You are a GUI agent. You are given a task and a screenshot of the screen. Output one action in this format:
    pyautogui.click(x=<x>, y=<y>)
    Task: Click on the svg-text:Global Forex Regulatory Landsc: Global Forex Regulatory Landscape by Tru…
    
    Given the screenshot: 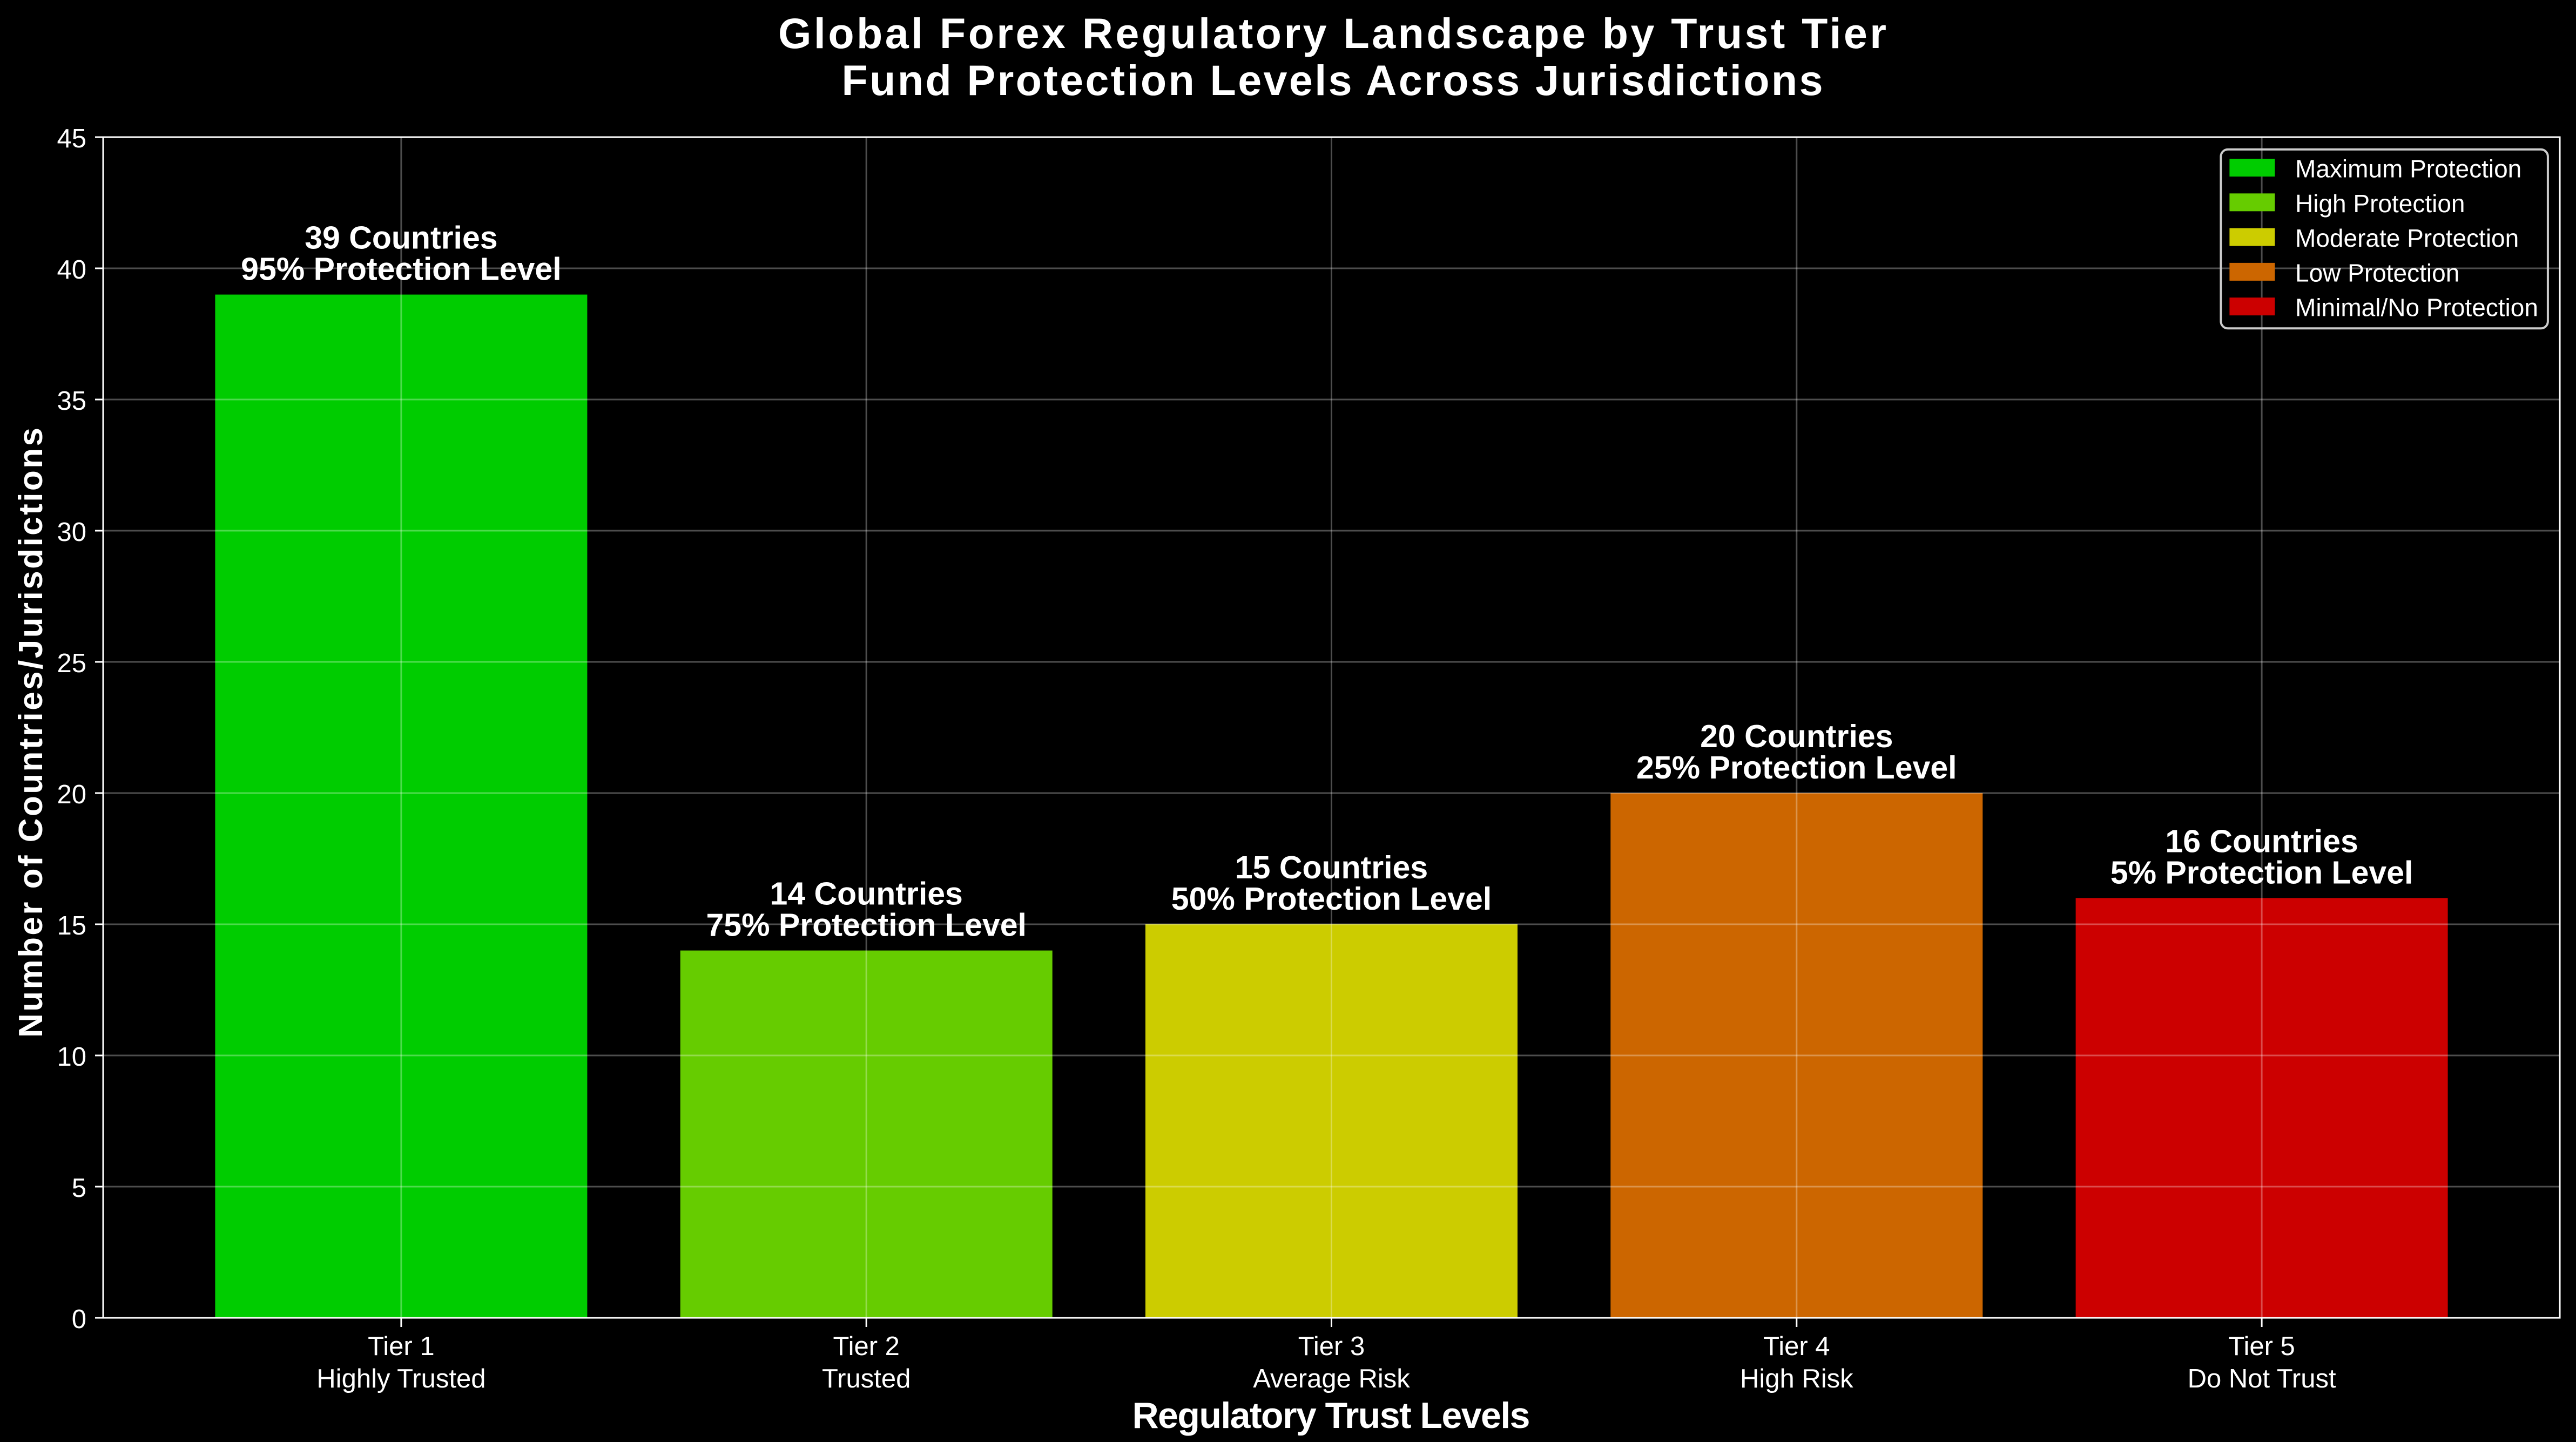 What is the action you would take?
    pyautogui.click(x=1332, y=33)
    